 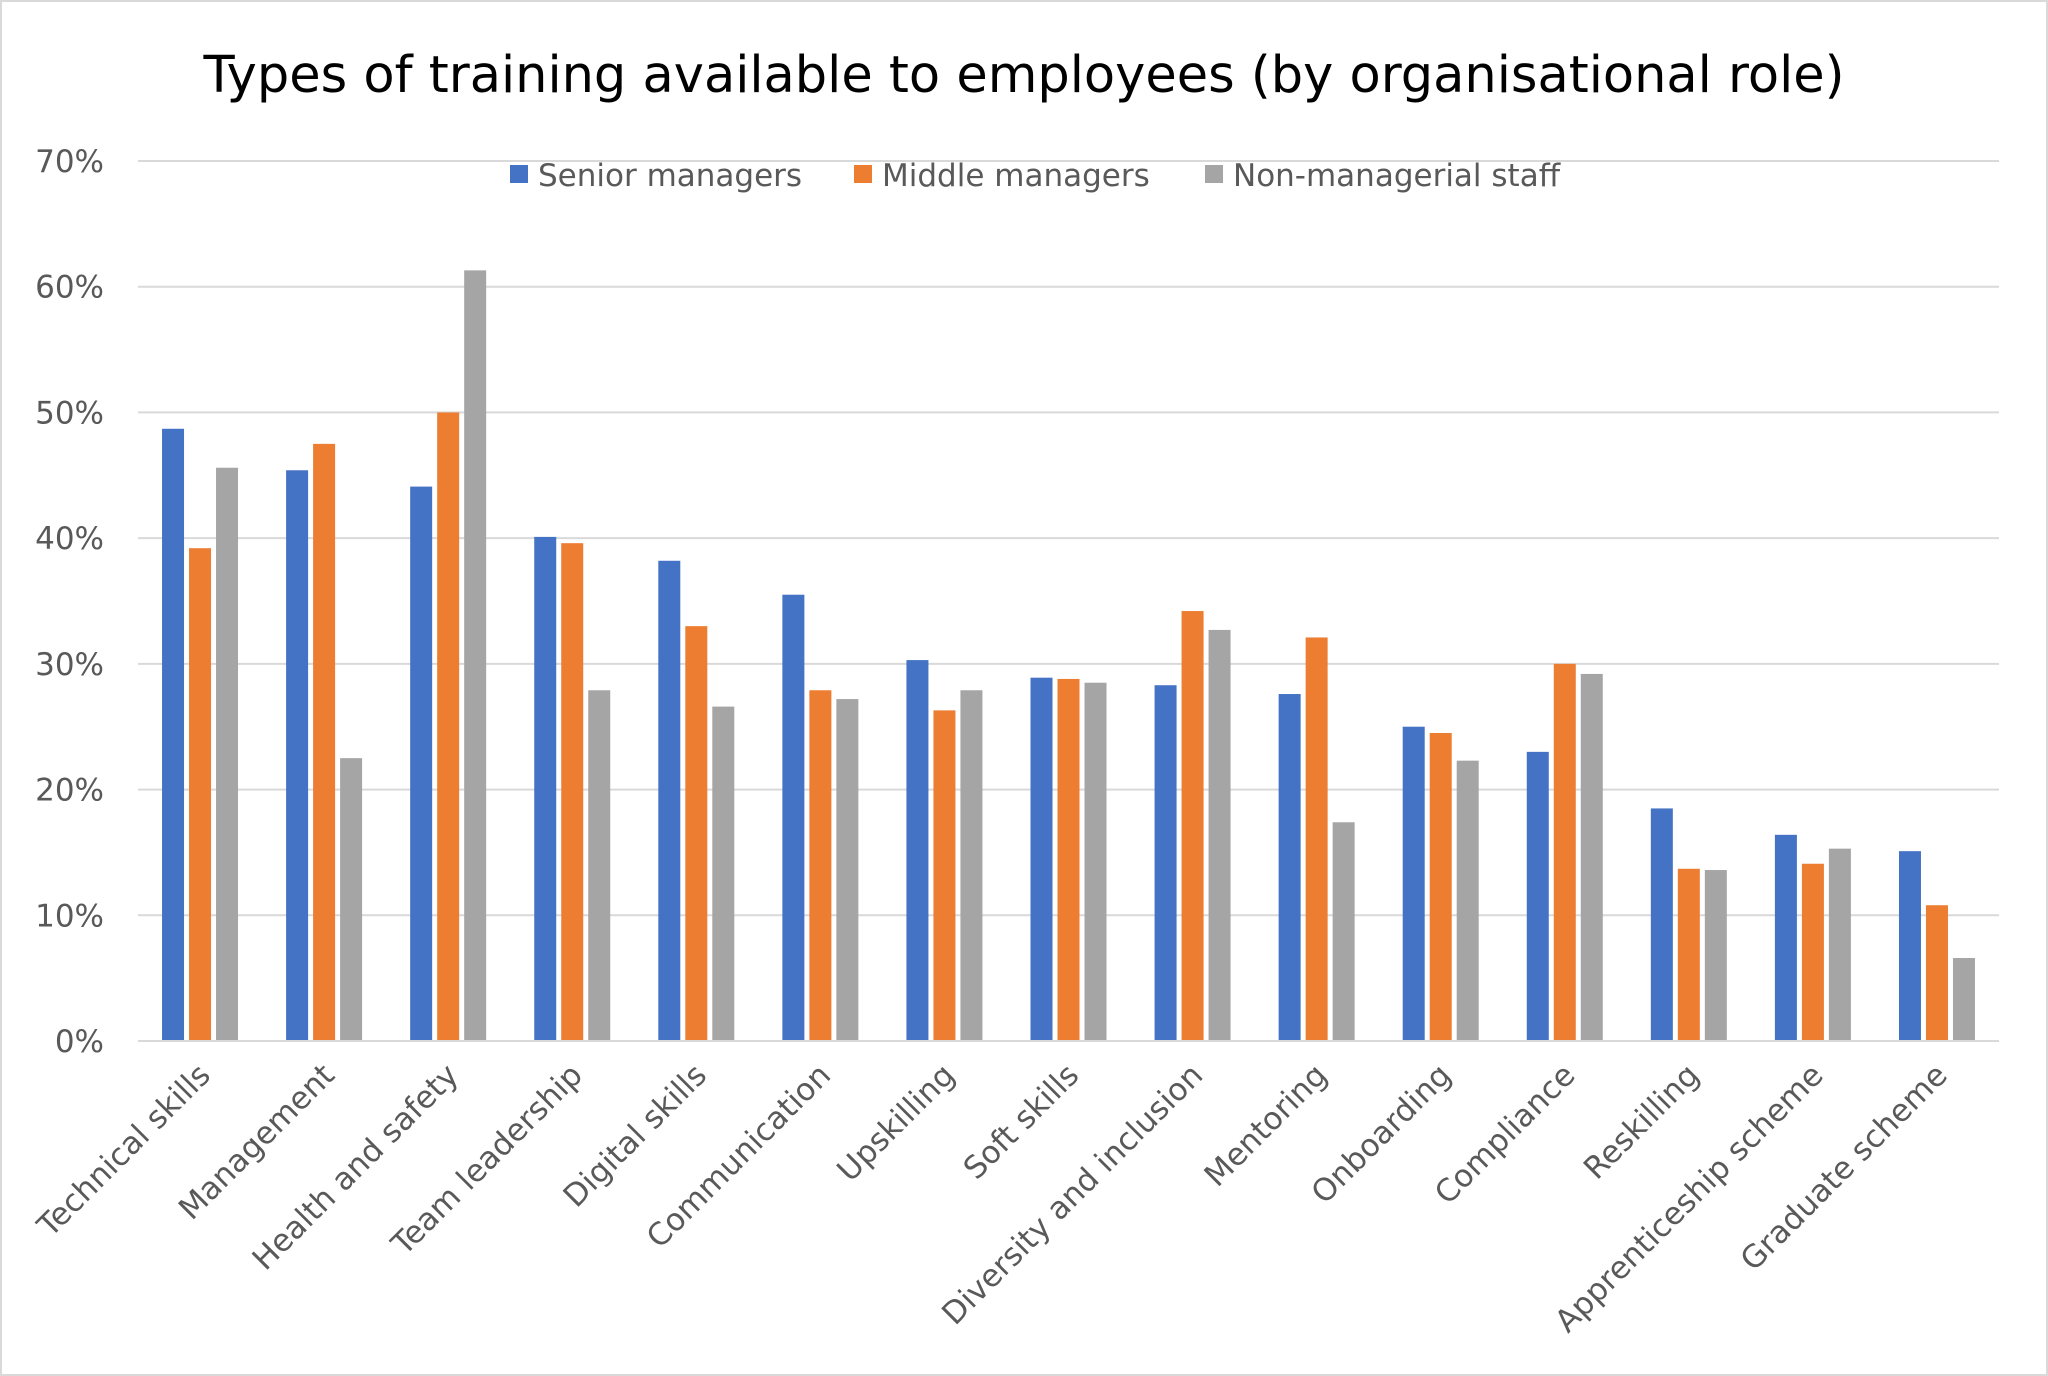 What do you see at coordinates (356, 1167) in the screenshot?
I see `x-tick-label: Health and safety` at bounding box center [356, 1167].